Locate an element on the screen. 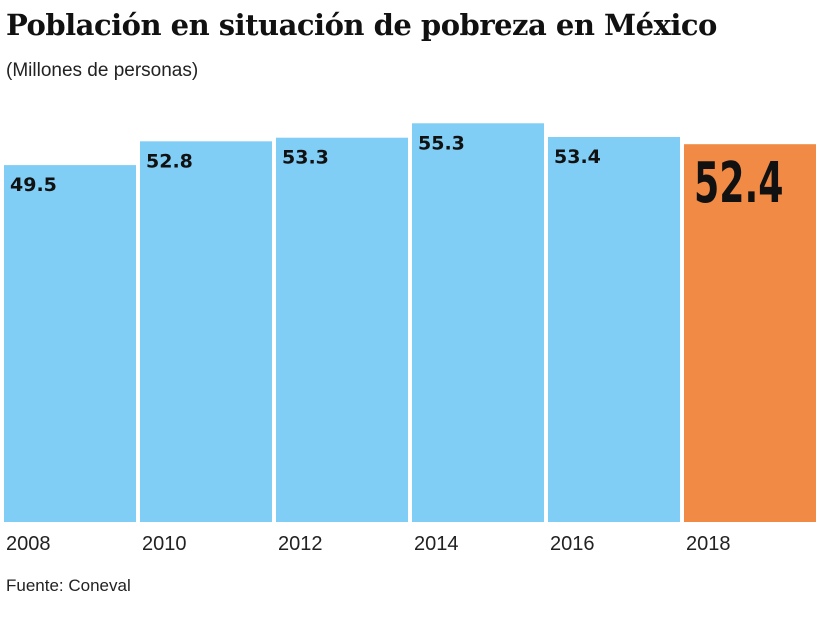 This screenshot has height=620, width=825. x-tick-label: 2008 is located at coordinates (28, 544).